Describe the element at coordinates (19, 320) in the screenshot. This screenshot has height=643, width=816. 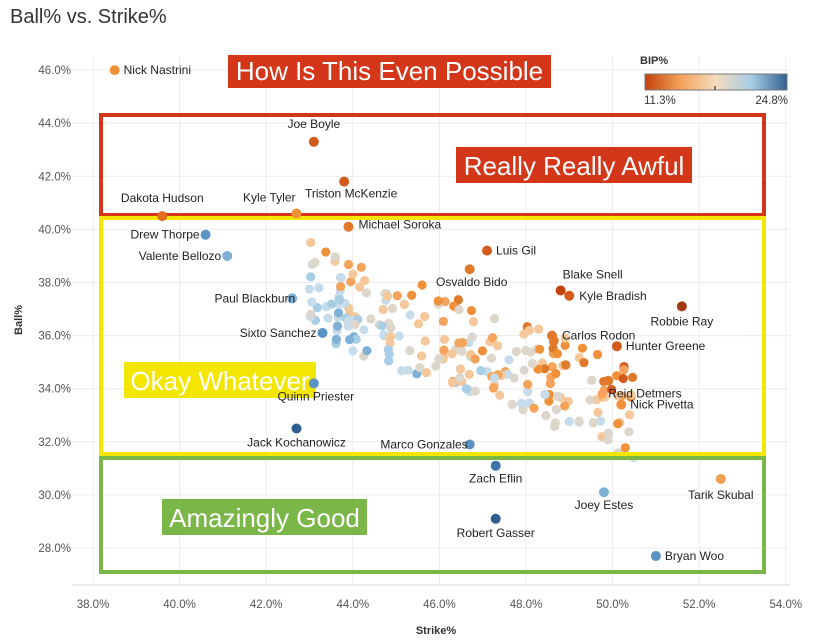
I see `y-axis-title: Ball%` at that location.